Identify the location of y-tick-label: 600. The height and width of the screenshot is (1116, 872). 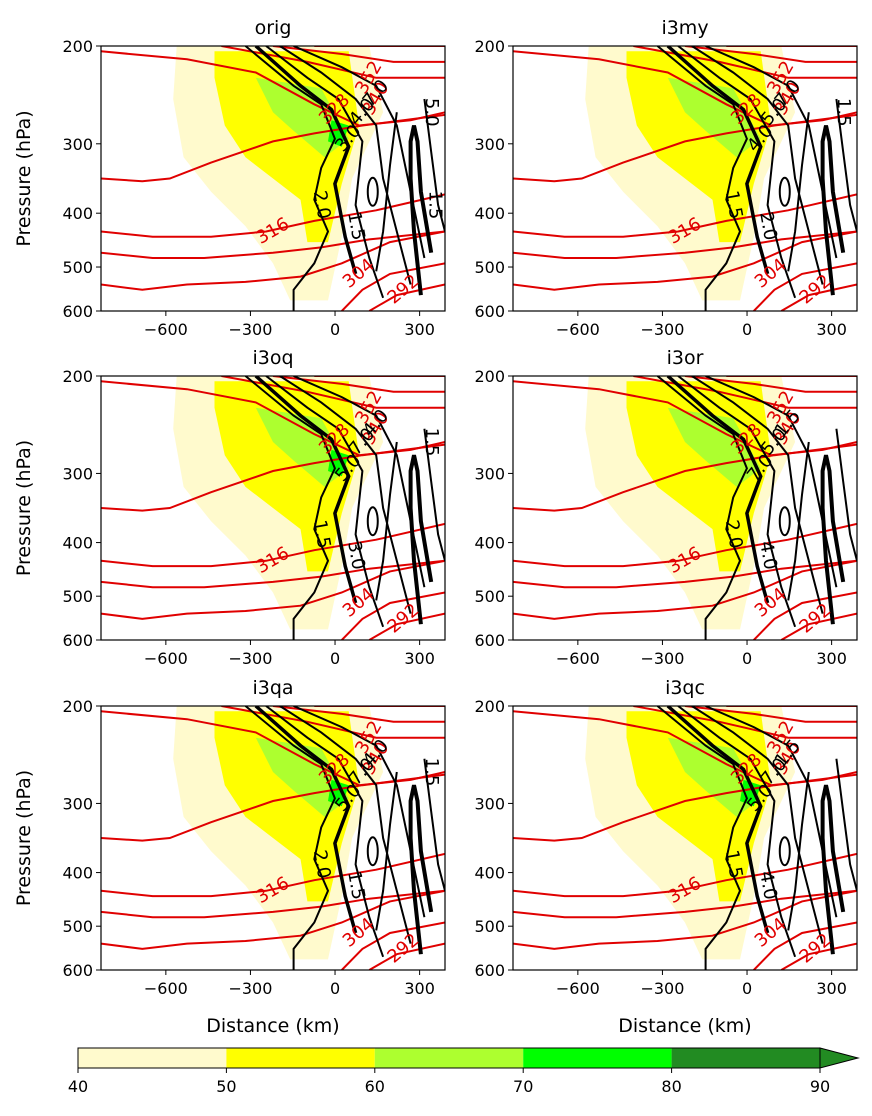
(489, 311).